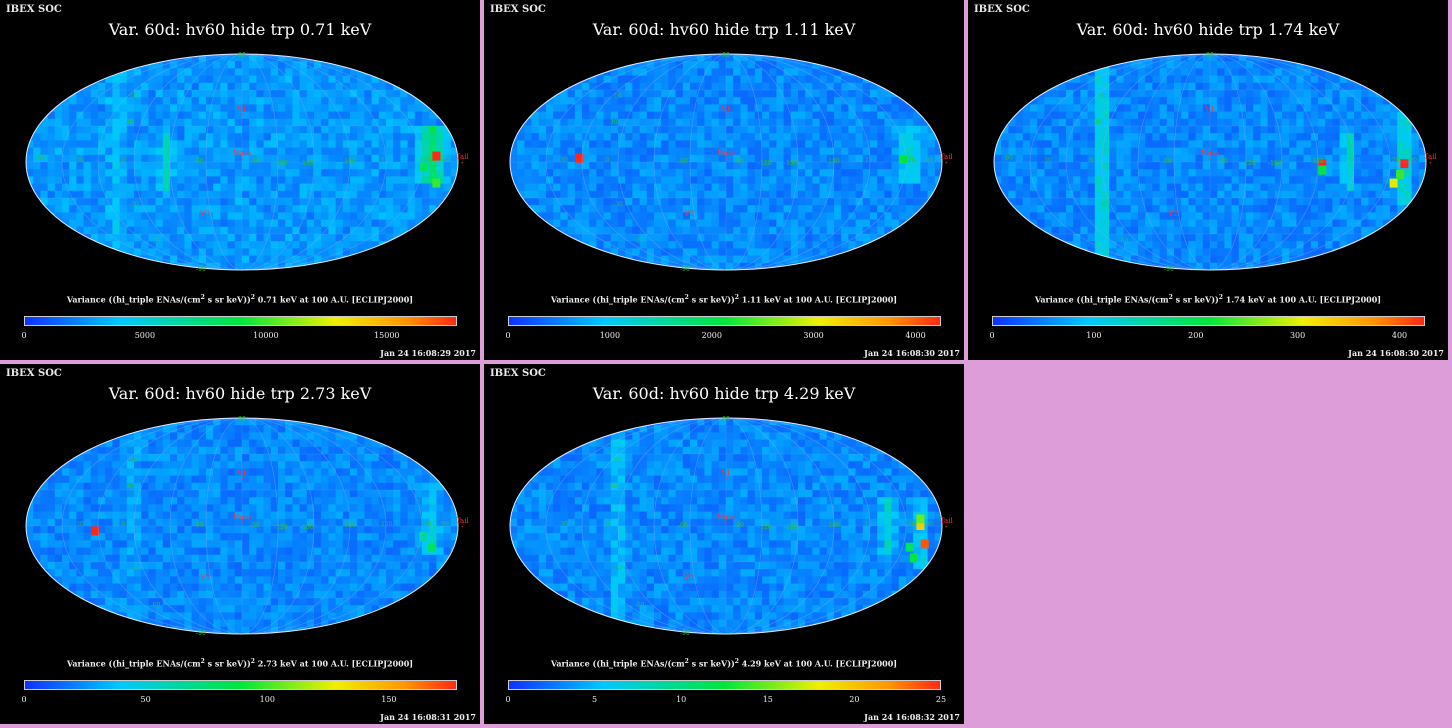  I want to click on meridian, so click(242, 162).